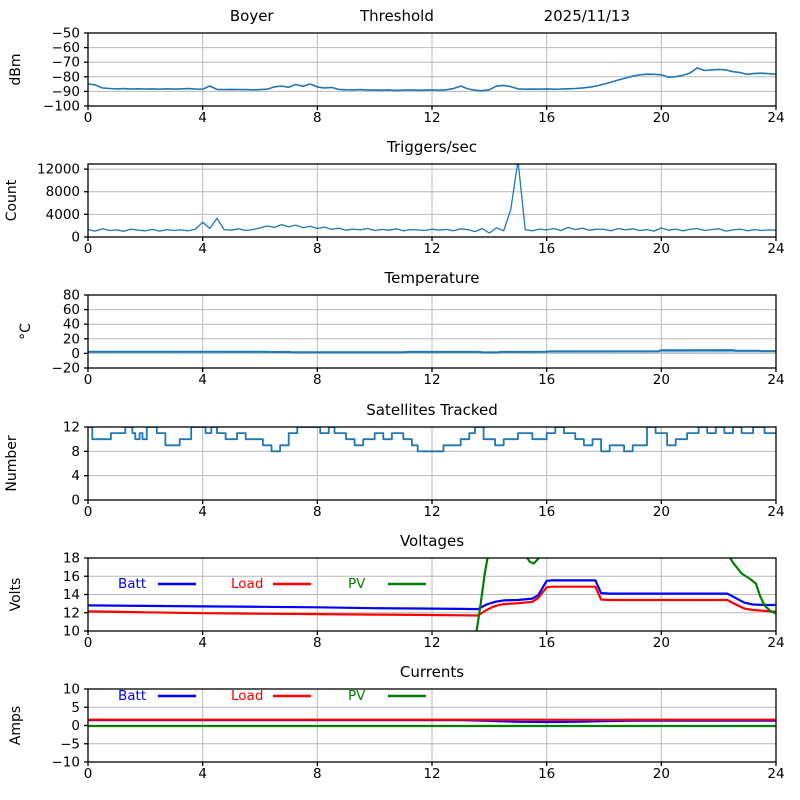 The height and width of the screenshot is (800, 800). Describe the element at coordinates (431, 147) in the screenshot. I see `panel-title: Triggers/sec` at that location.